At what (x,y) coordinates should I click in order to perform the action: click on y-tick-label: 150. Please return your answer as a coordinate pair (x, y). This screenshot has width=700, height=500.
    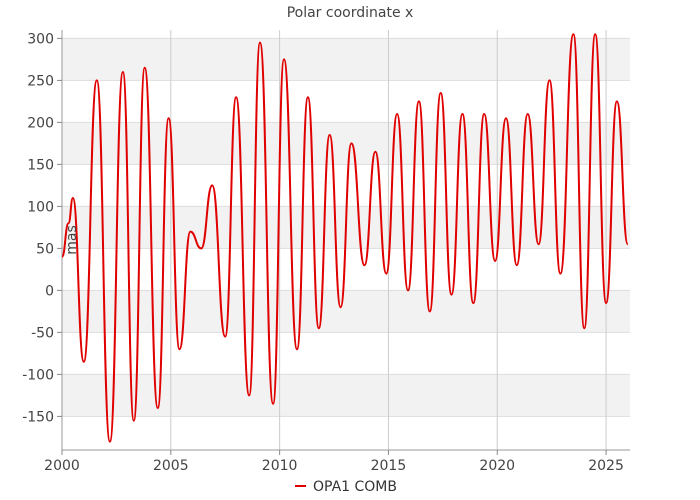
    Looking at the image, I should click on (40, 165).